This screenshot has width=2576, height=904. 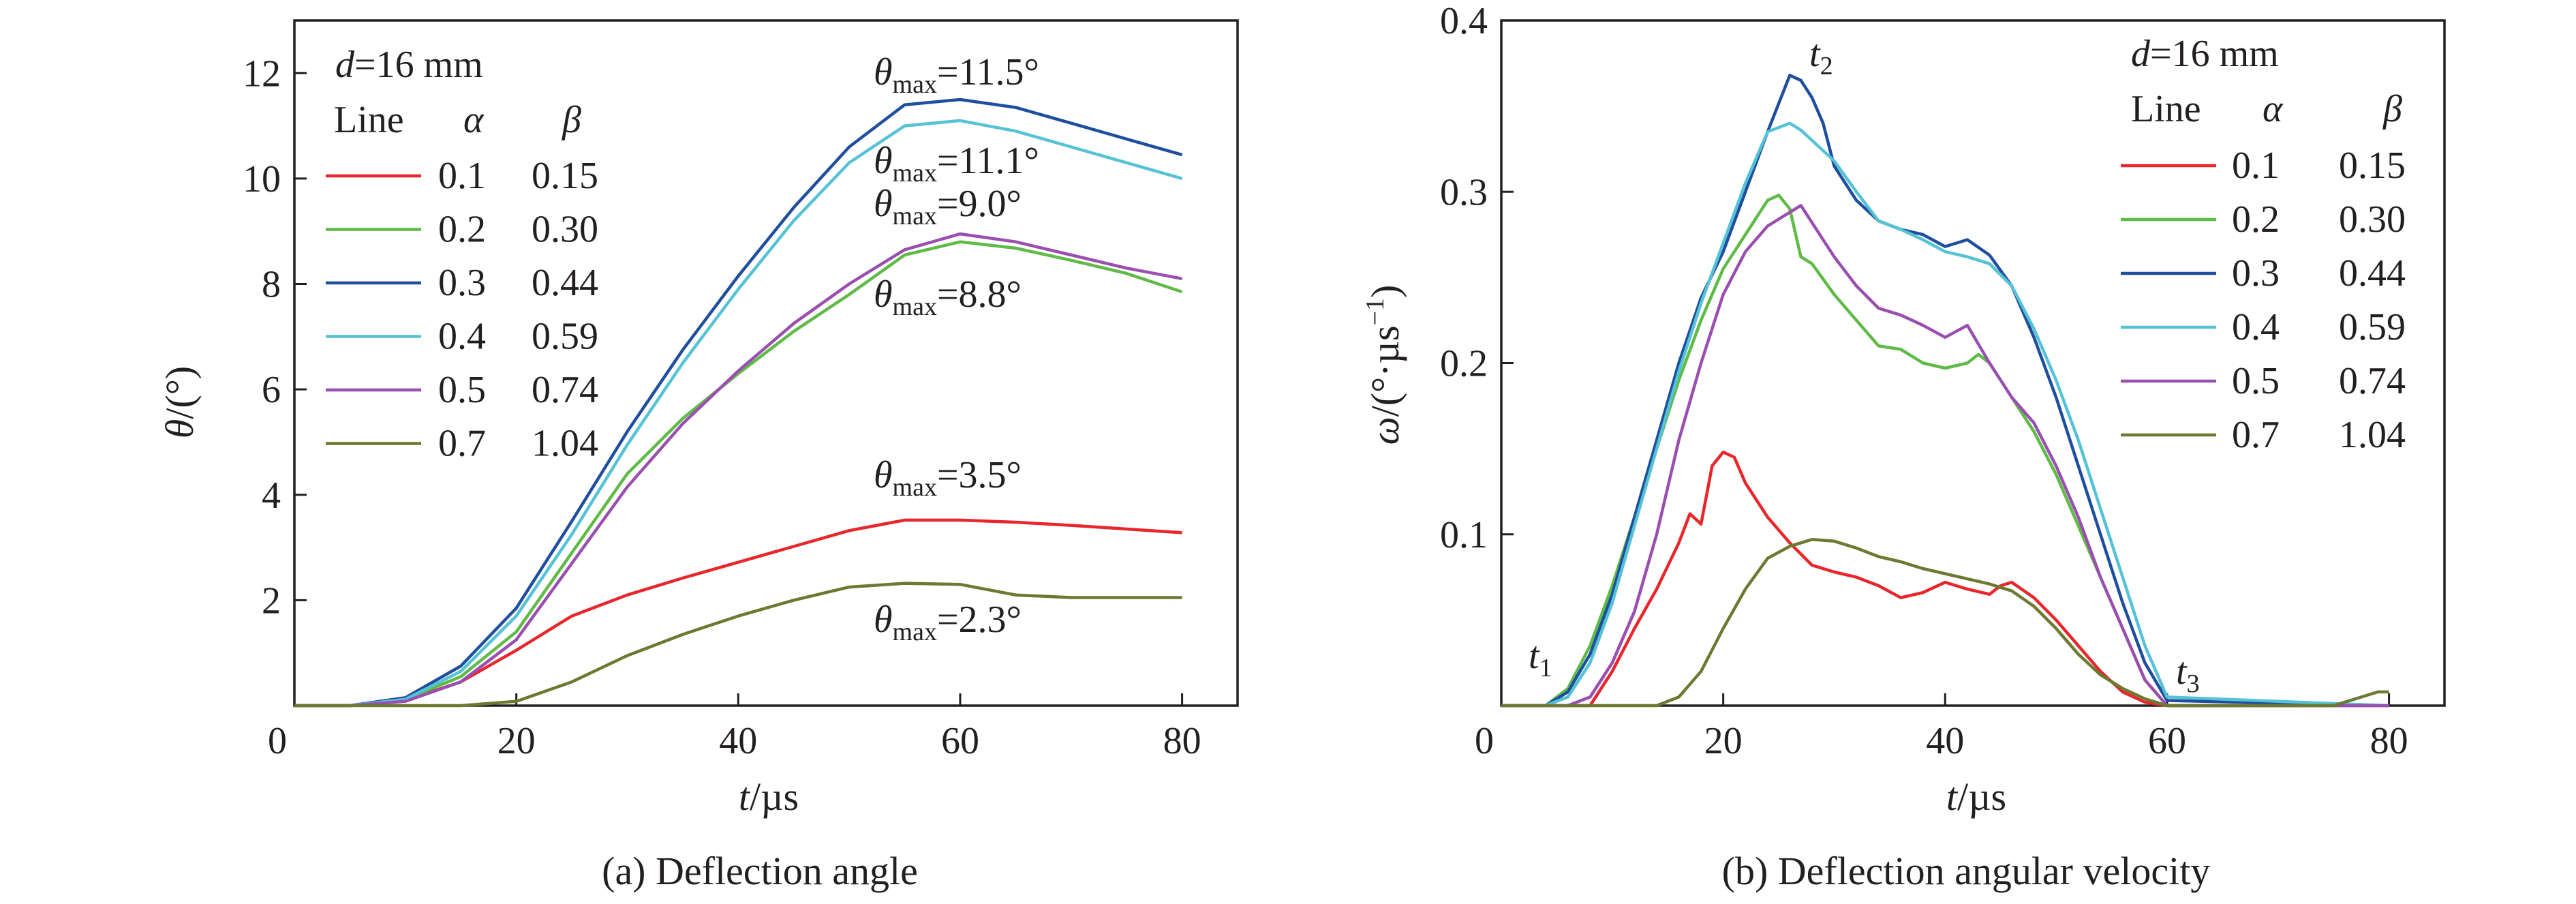 I want to click on panel-b-legend-header-beta: β, so click(x=2392, y=109).